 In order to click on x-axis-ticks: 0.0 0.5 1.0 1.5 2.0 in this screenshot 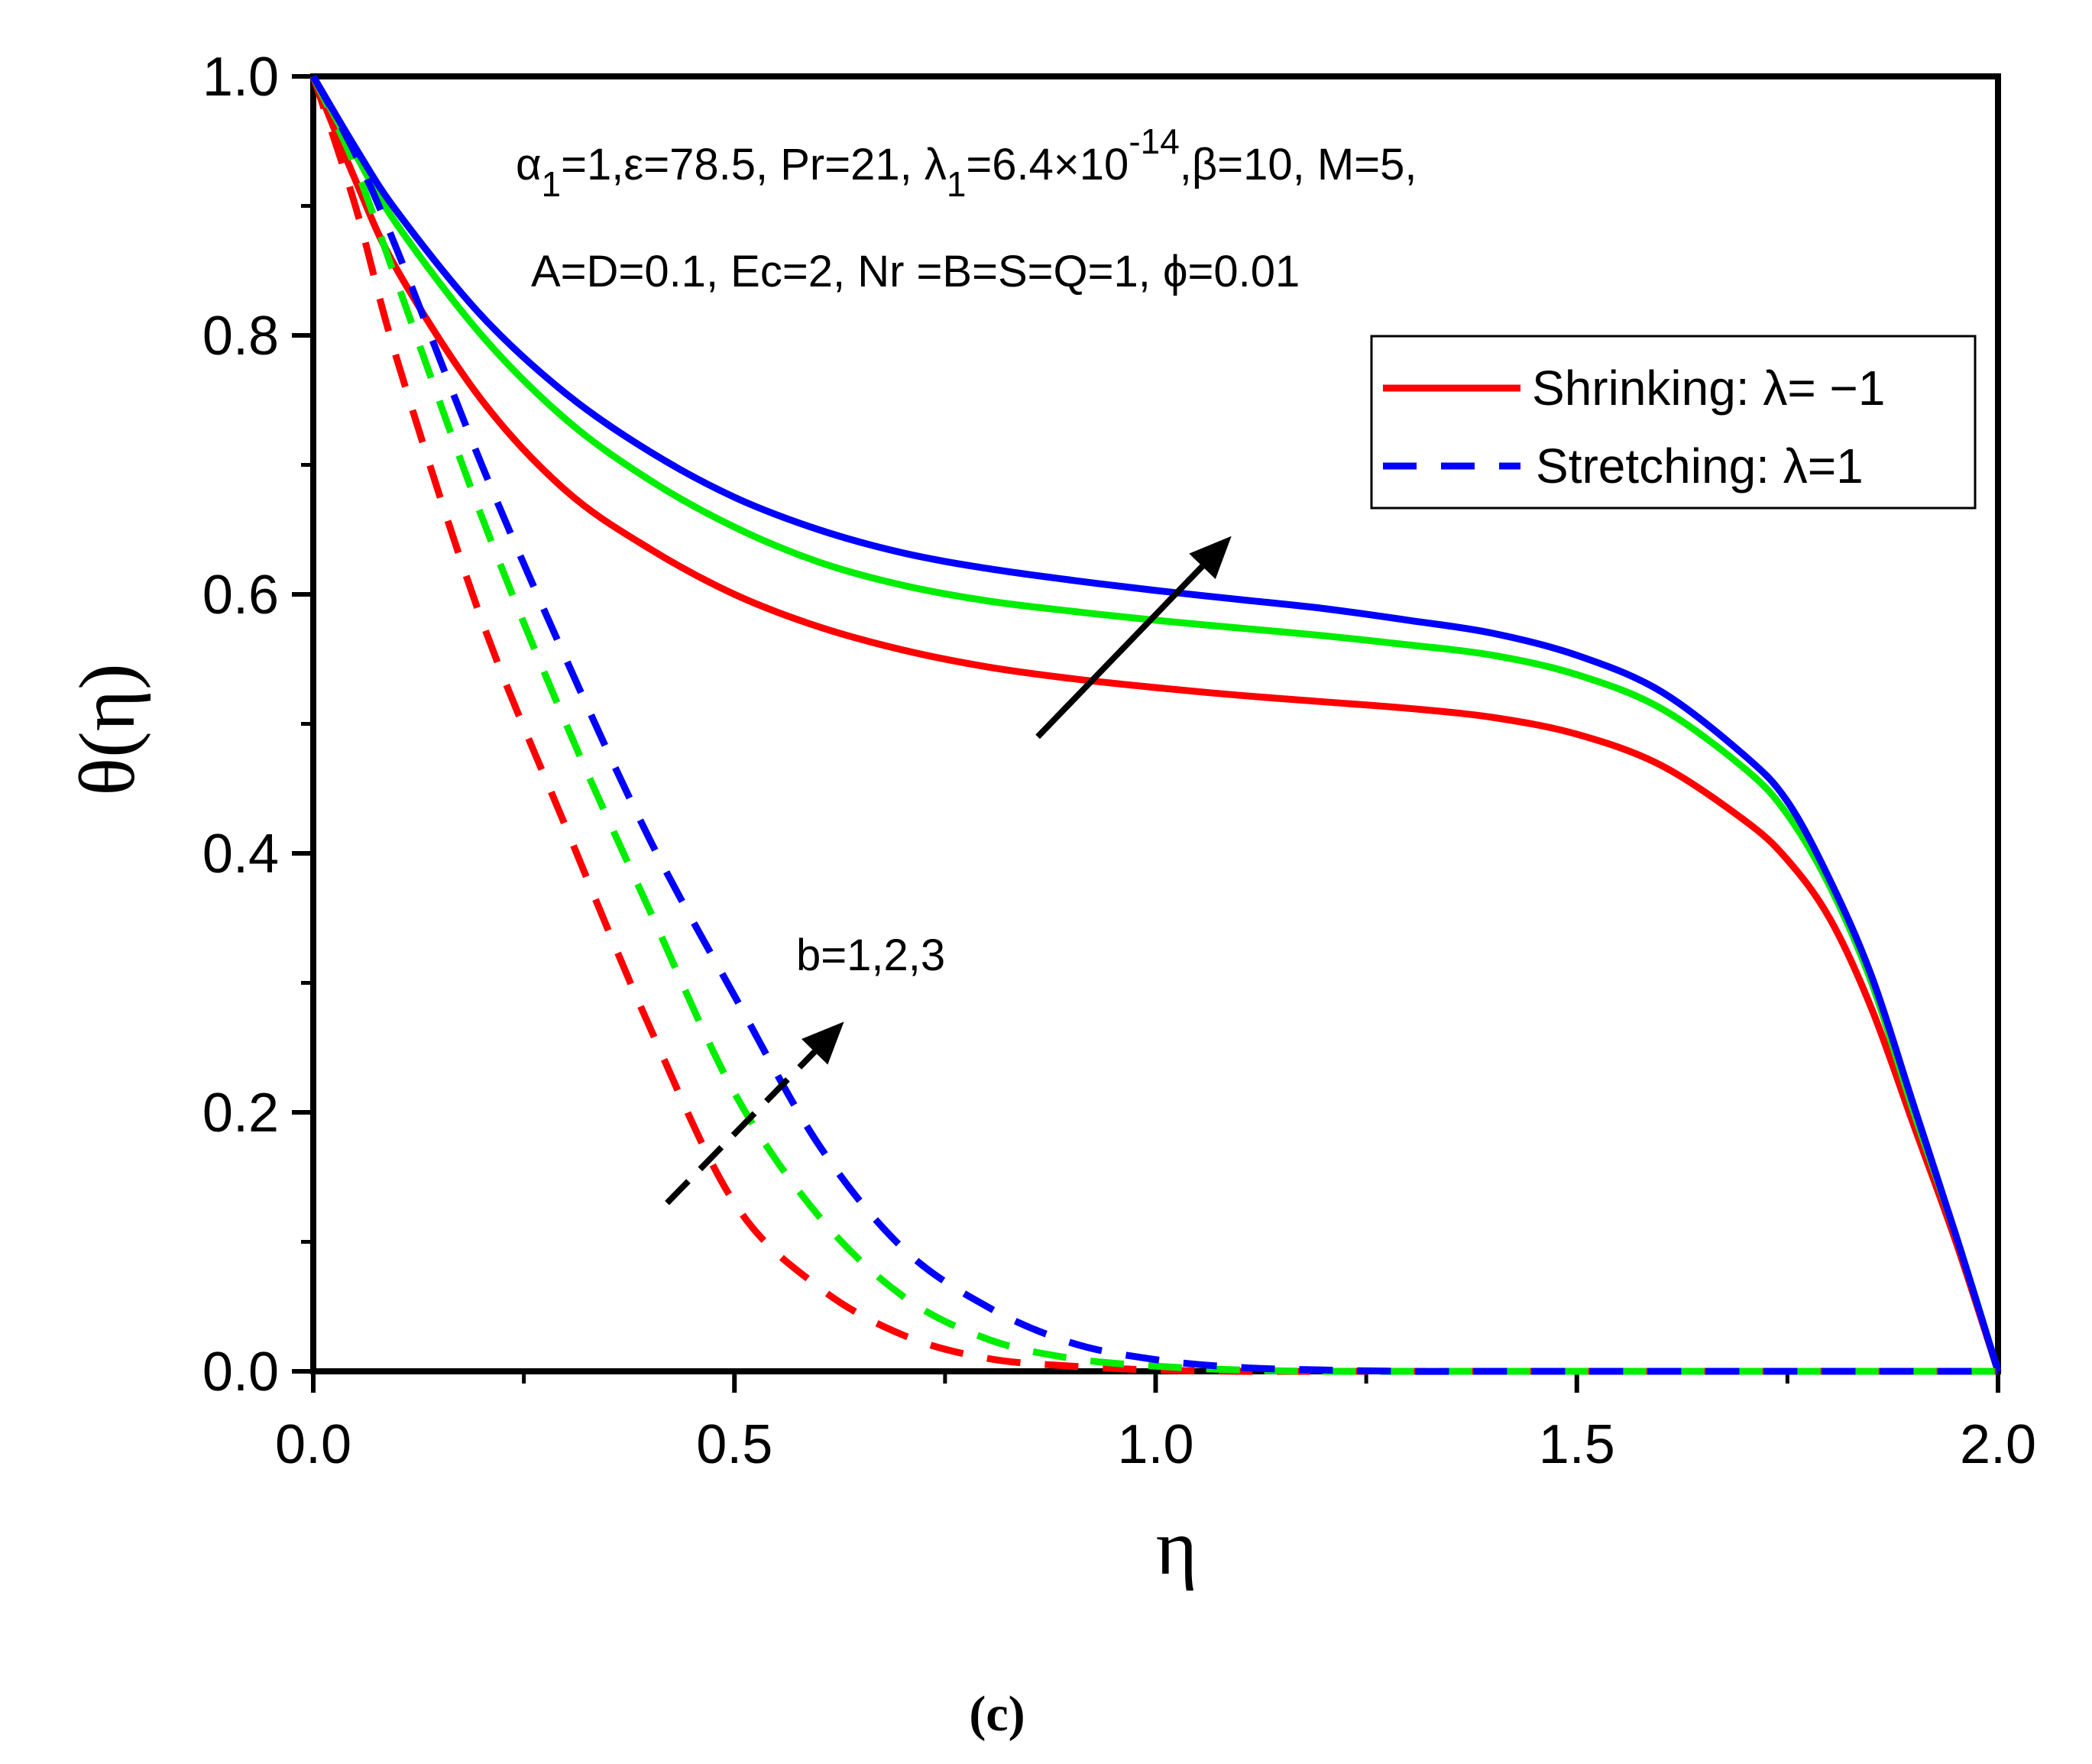, I will do `click(1155, 1423)`.